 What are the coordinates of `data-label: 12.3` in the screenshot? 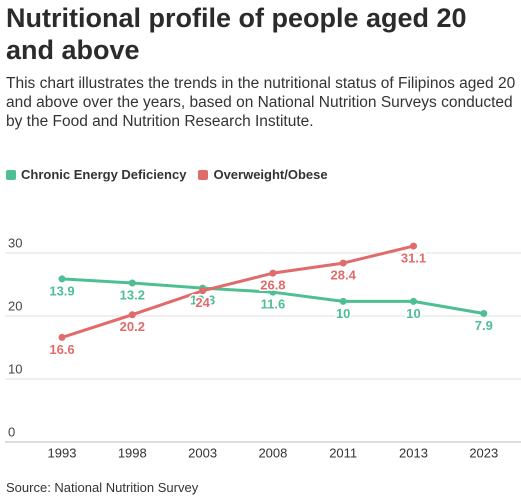 It's located at (202, 300).